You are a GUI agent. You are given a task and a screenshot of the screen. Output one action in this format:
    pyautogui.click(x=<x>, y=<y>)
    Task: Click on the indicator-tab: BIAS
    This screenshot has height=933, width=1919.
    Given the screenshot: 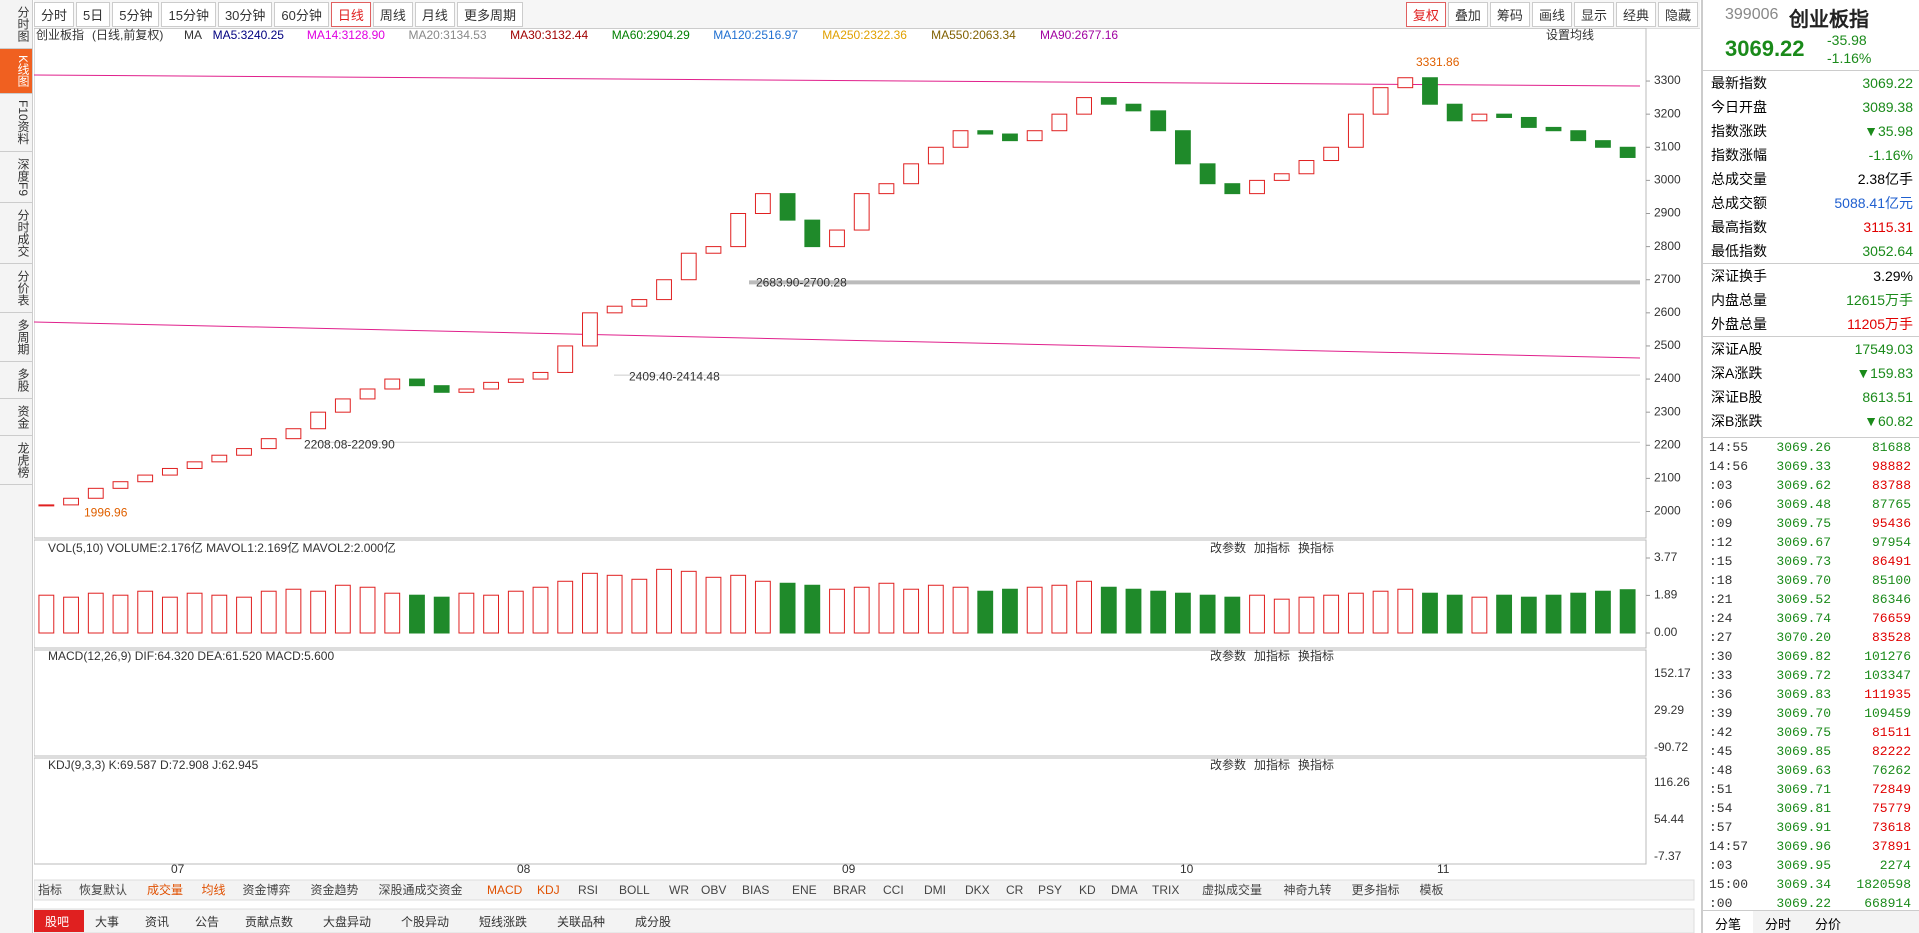 What is the action you would take?
    pyautogui.click(x=755, y=890)
    